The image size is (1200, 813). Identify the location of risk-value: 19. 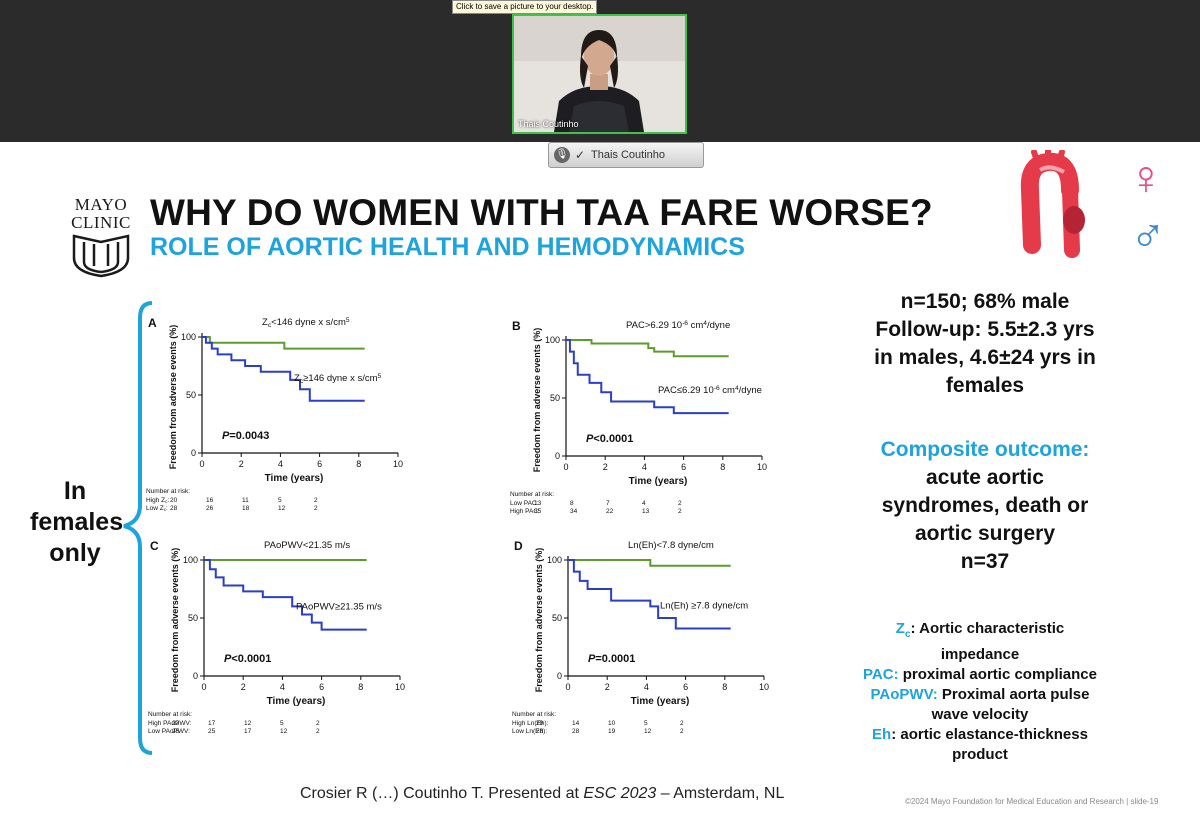
(612, 731).